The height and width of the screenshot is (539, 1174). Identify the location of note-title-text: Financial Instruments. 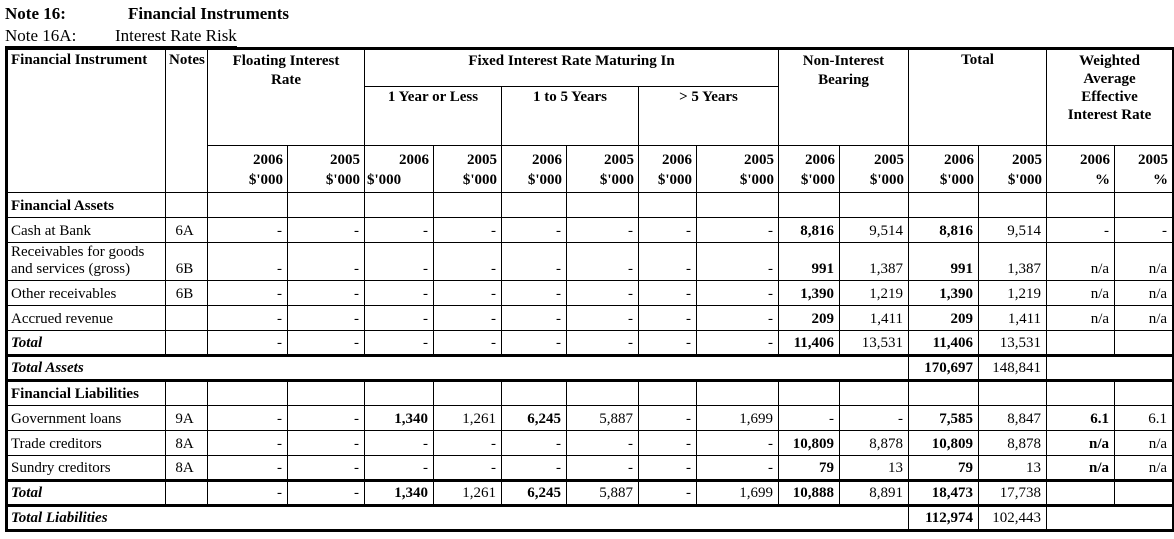
(209, 13).